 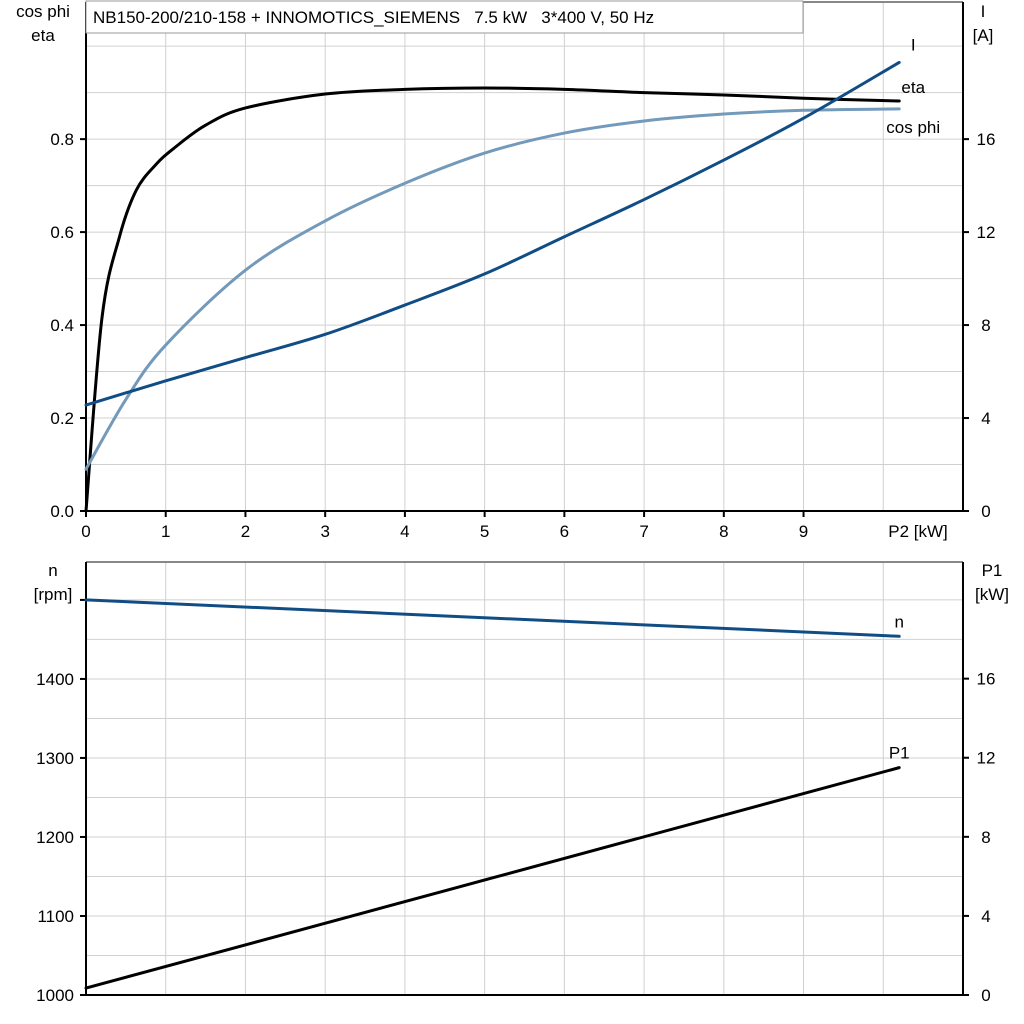 What do you see at coordinates (62, 418) in the screenshot?
I see `left-tick-label: 0.2` at bounding box center [62, 418].